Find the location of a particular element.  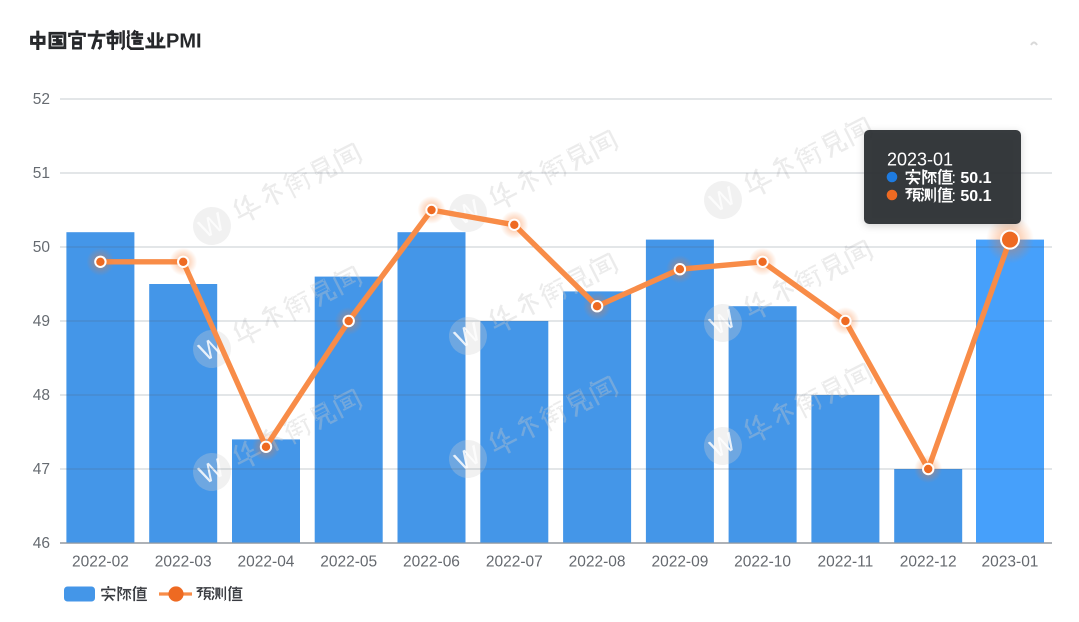

svg-text: 2022-04 is located at coordinates (266, 562).